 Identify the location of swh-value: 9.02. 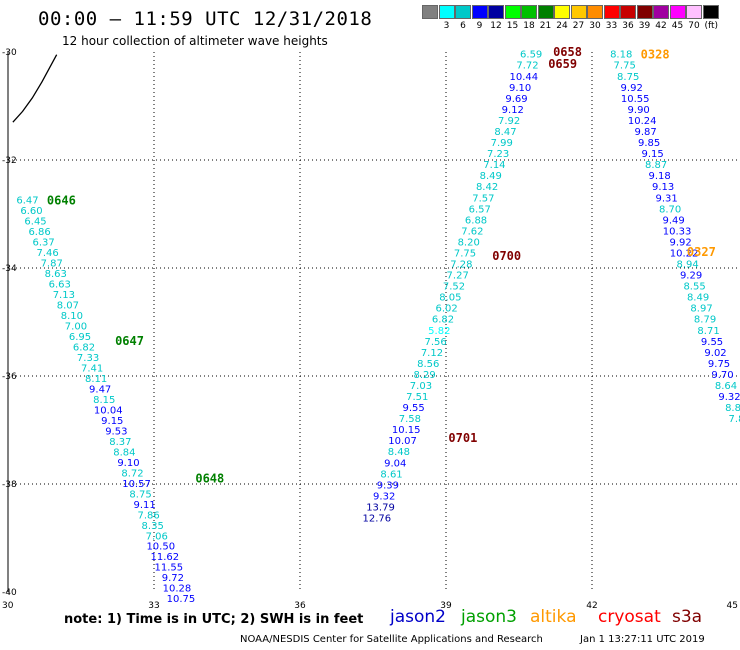
(715, 353).